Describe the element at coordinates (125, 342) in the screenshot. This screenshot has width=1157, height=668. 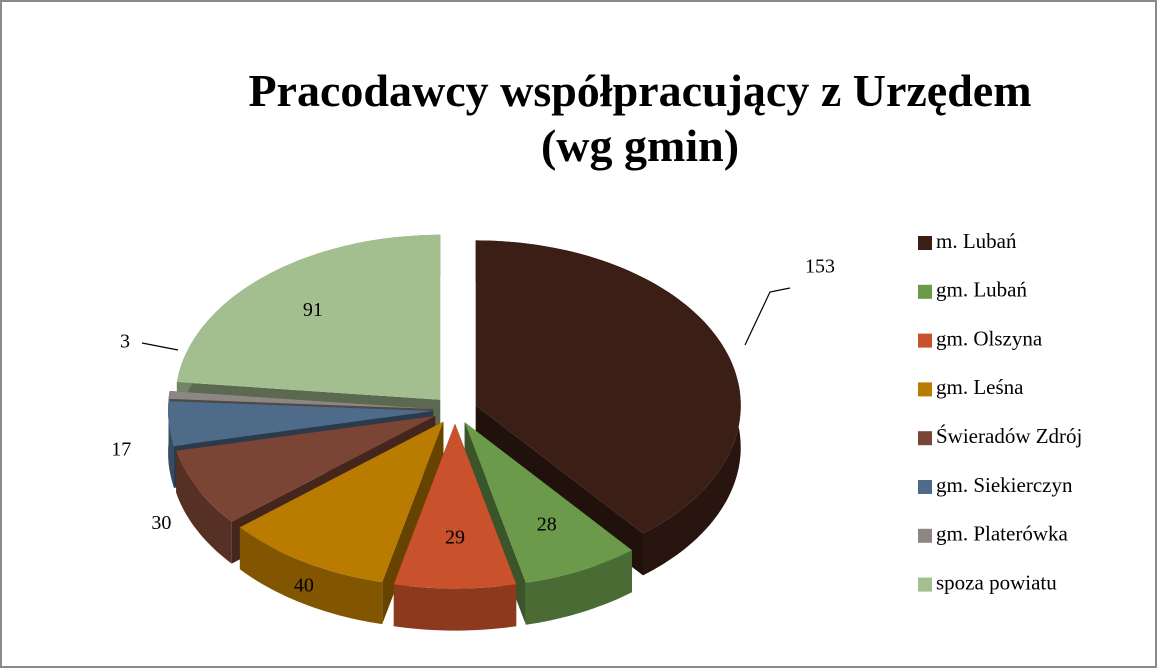
I see `data-label: 3` at that location.